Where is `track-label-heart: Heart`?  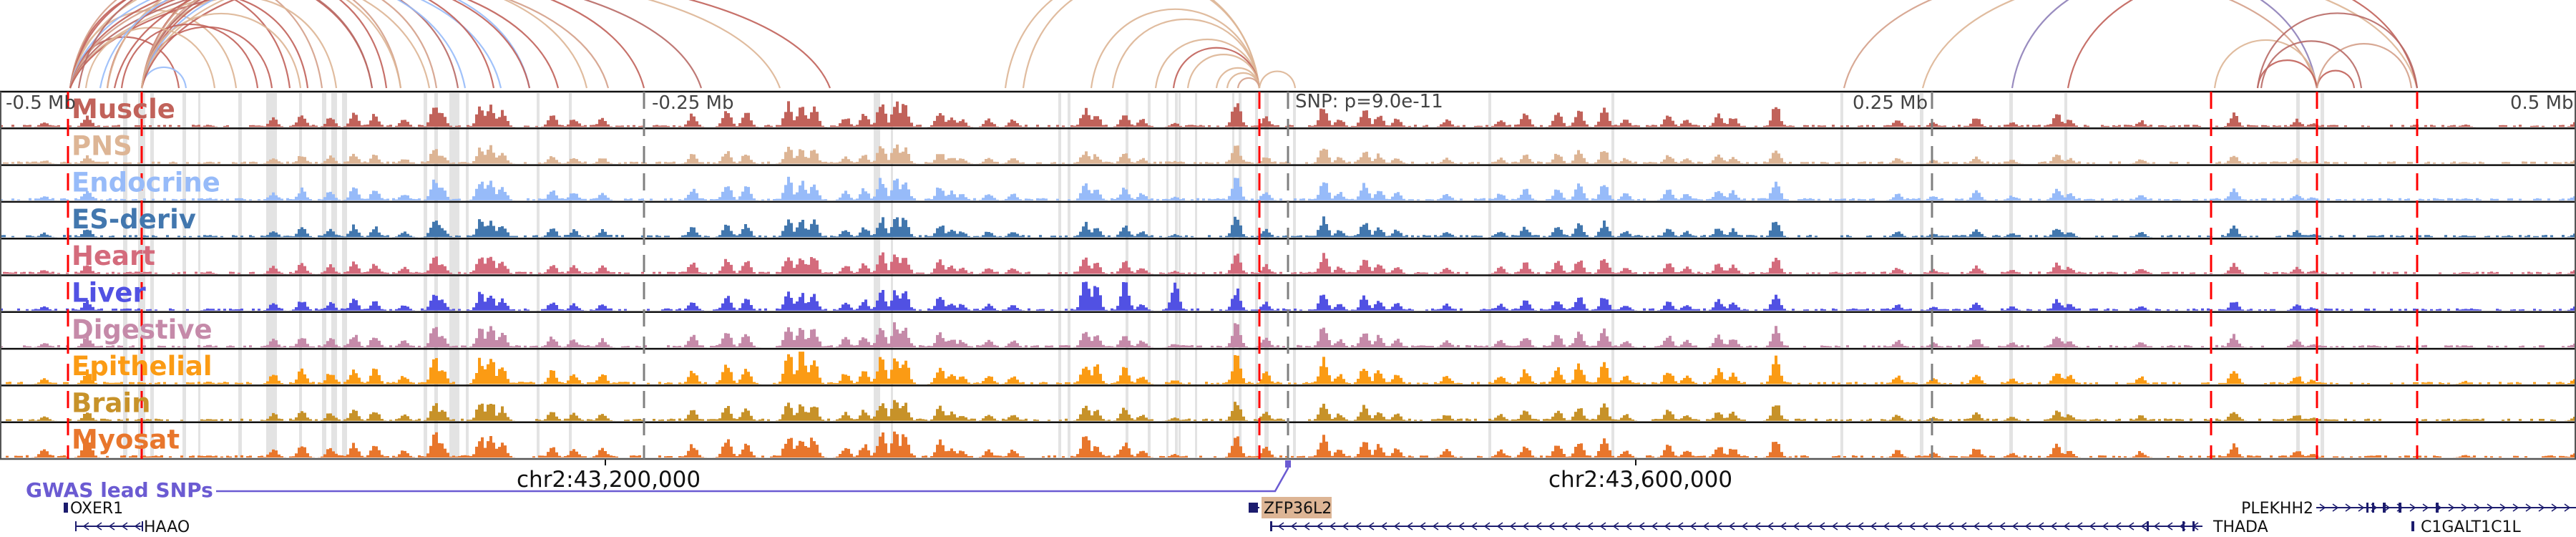 track-label-heart: Heart is located at coordinates (113, 256).